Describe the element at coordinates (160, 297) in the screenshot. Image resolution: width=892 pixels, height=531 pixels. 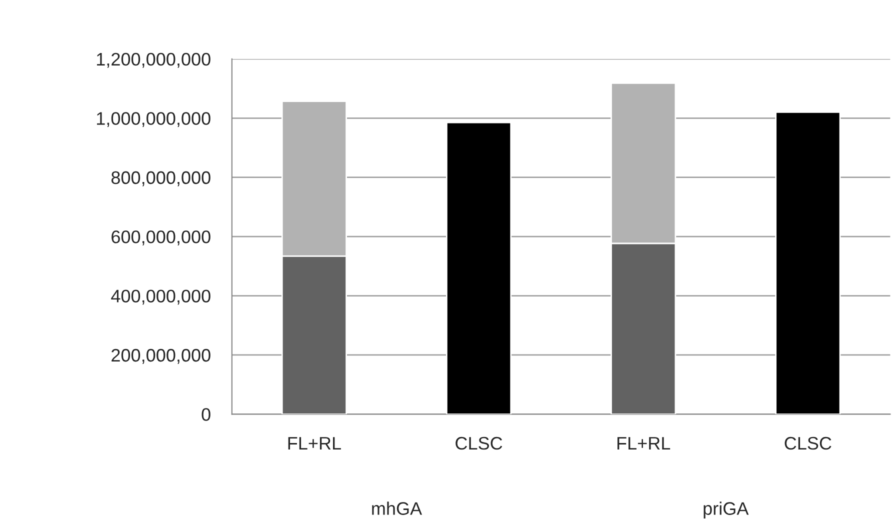
I see `y-tick-label: 400,000,000` at that location.